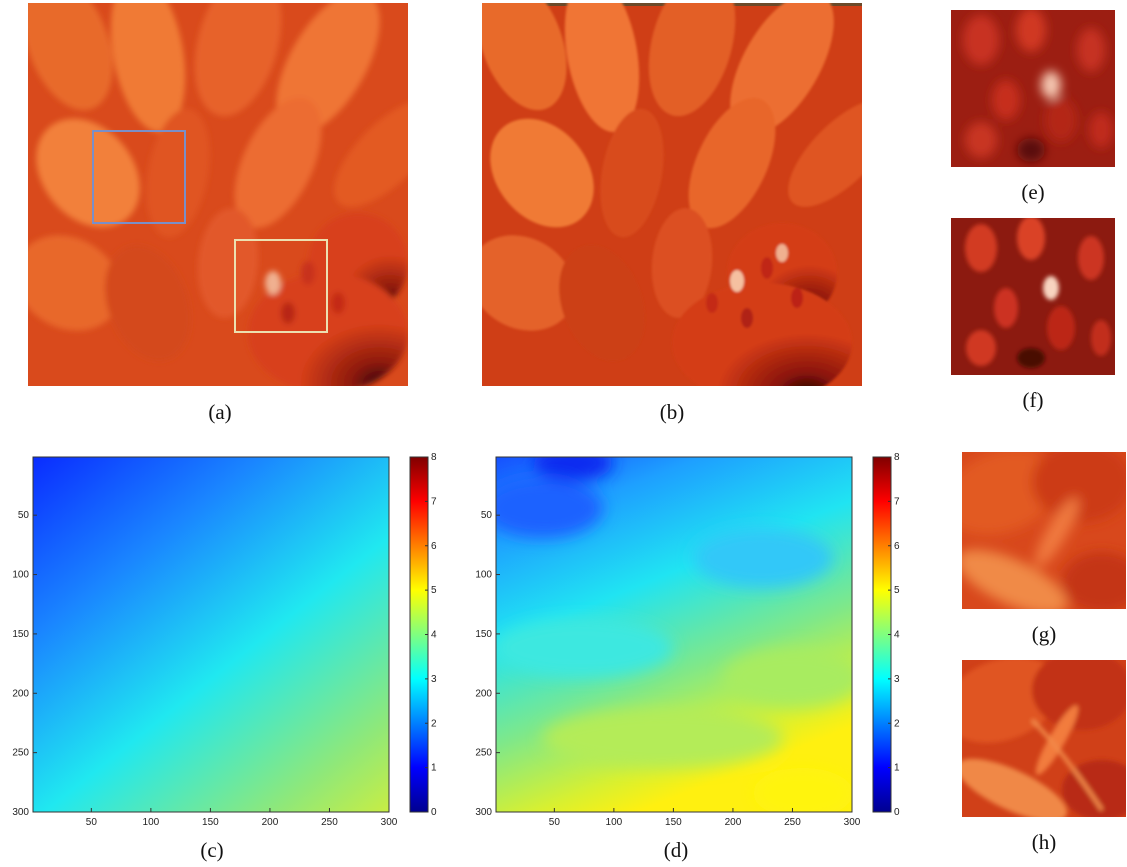 This screenshot has height=867, width=1127. I want to click on flower-image-b, so click(672, 194).